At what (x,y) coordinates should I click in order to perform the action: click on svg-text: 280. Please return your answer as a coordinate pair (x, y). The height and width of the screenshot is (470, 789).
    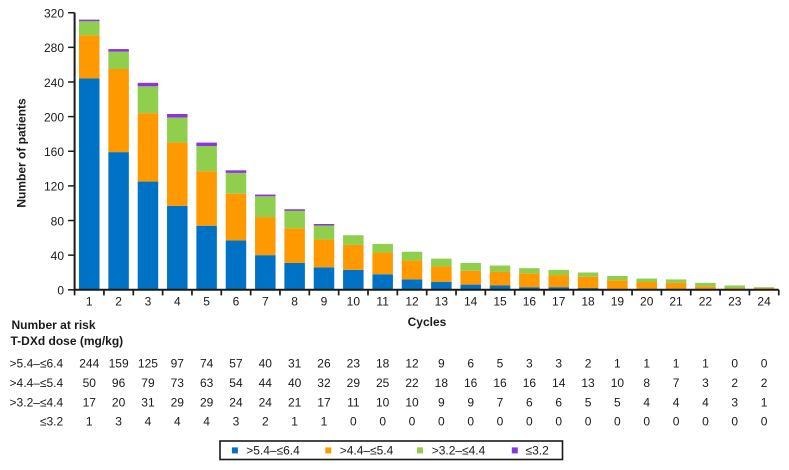
    Looking at the image, I should click on (54, 48).